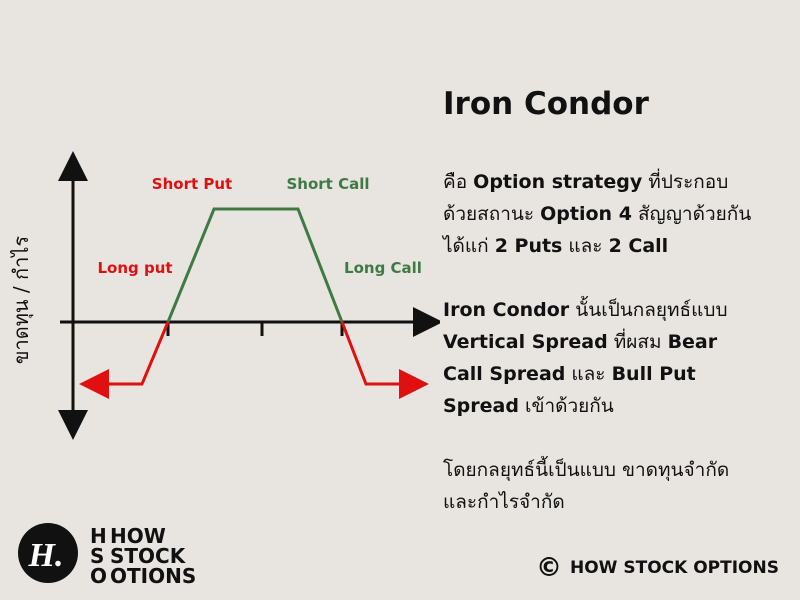 This screenshot has width=800, height=600. I want to click on text: ได้แก่, so click(469, 246).